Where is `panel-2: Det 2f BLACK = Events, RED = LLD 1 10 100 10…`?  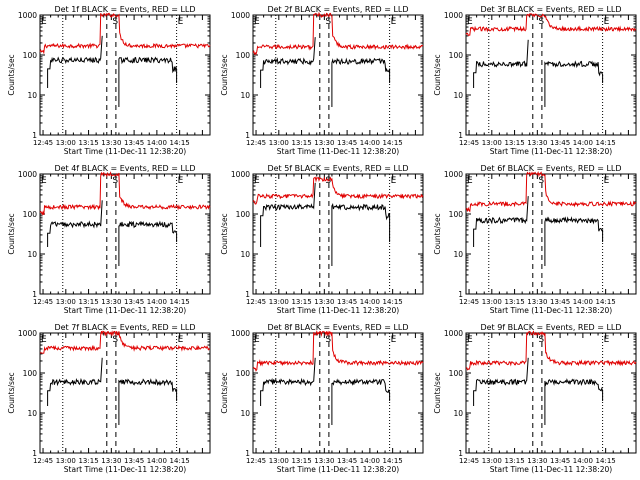 panel-2: Det 2f BLACK = Events, RED = LLD 1 10 100 10… is located at coordinates (322, 80).